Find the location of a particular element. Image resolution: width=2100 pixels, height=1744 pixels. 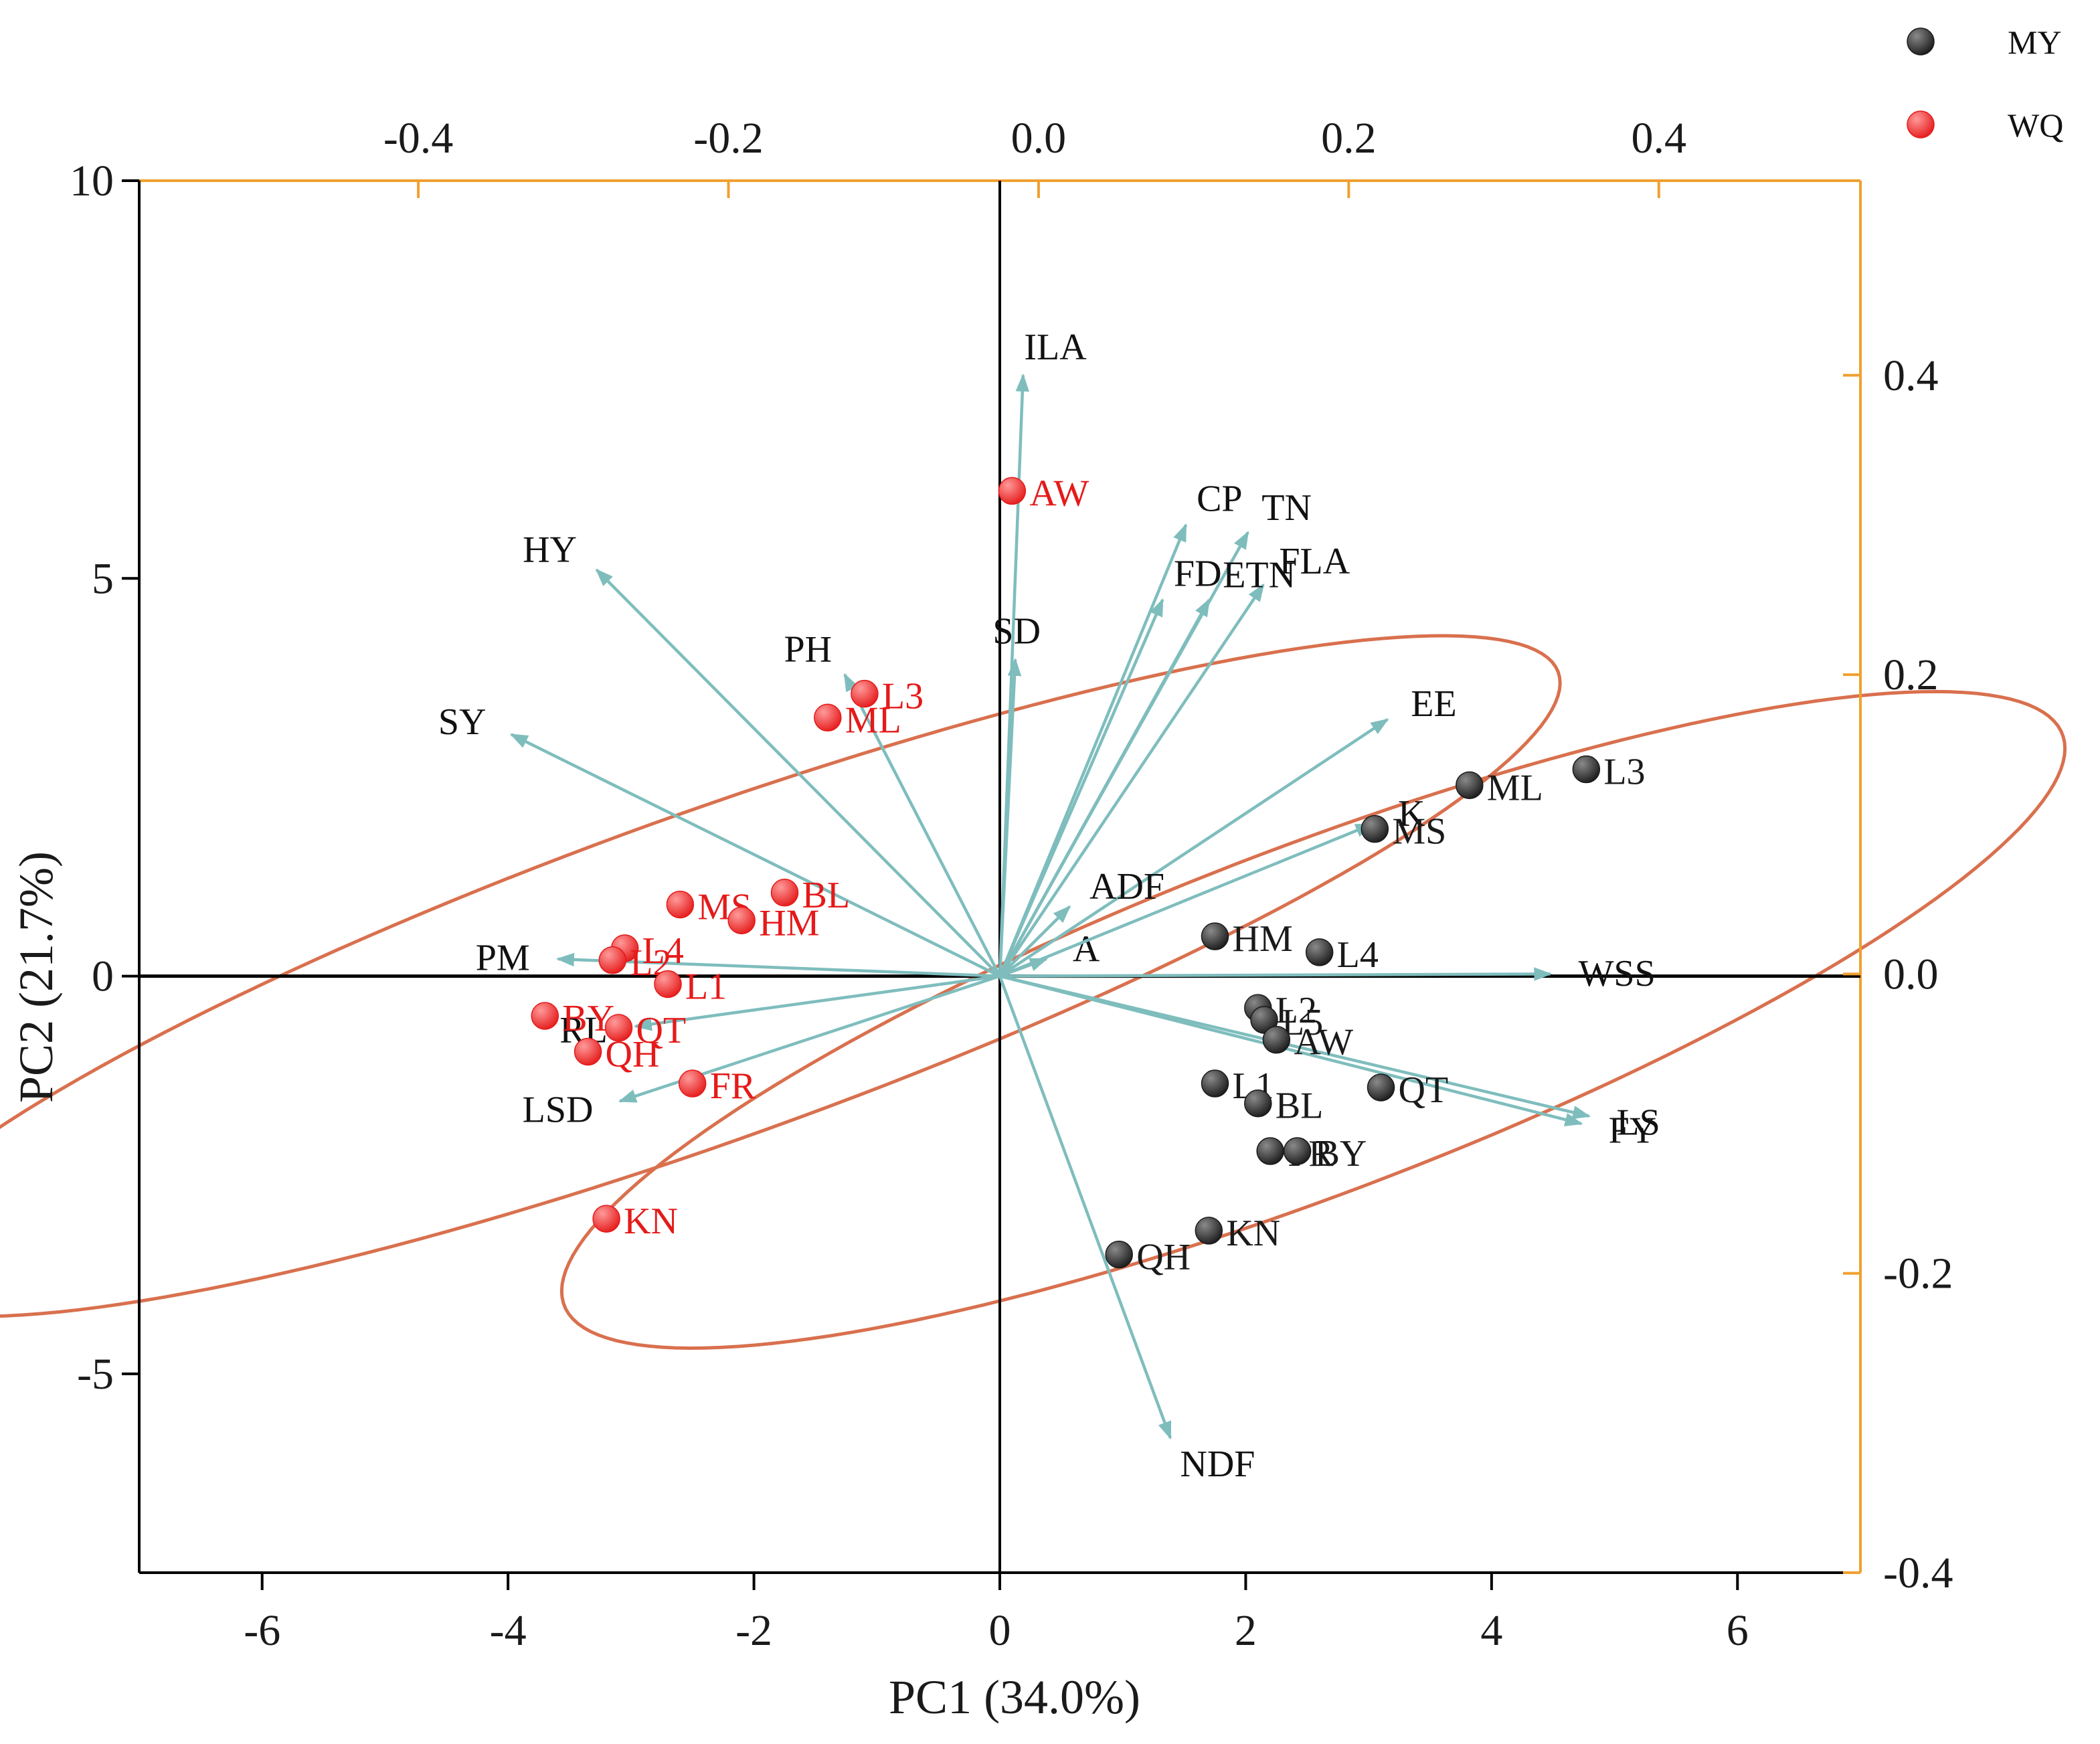

loading-ee is located at coordinates (1193, 848).